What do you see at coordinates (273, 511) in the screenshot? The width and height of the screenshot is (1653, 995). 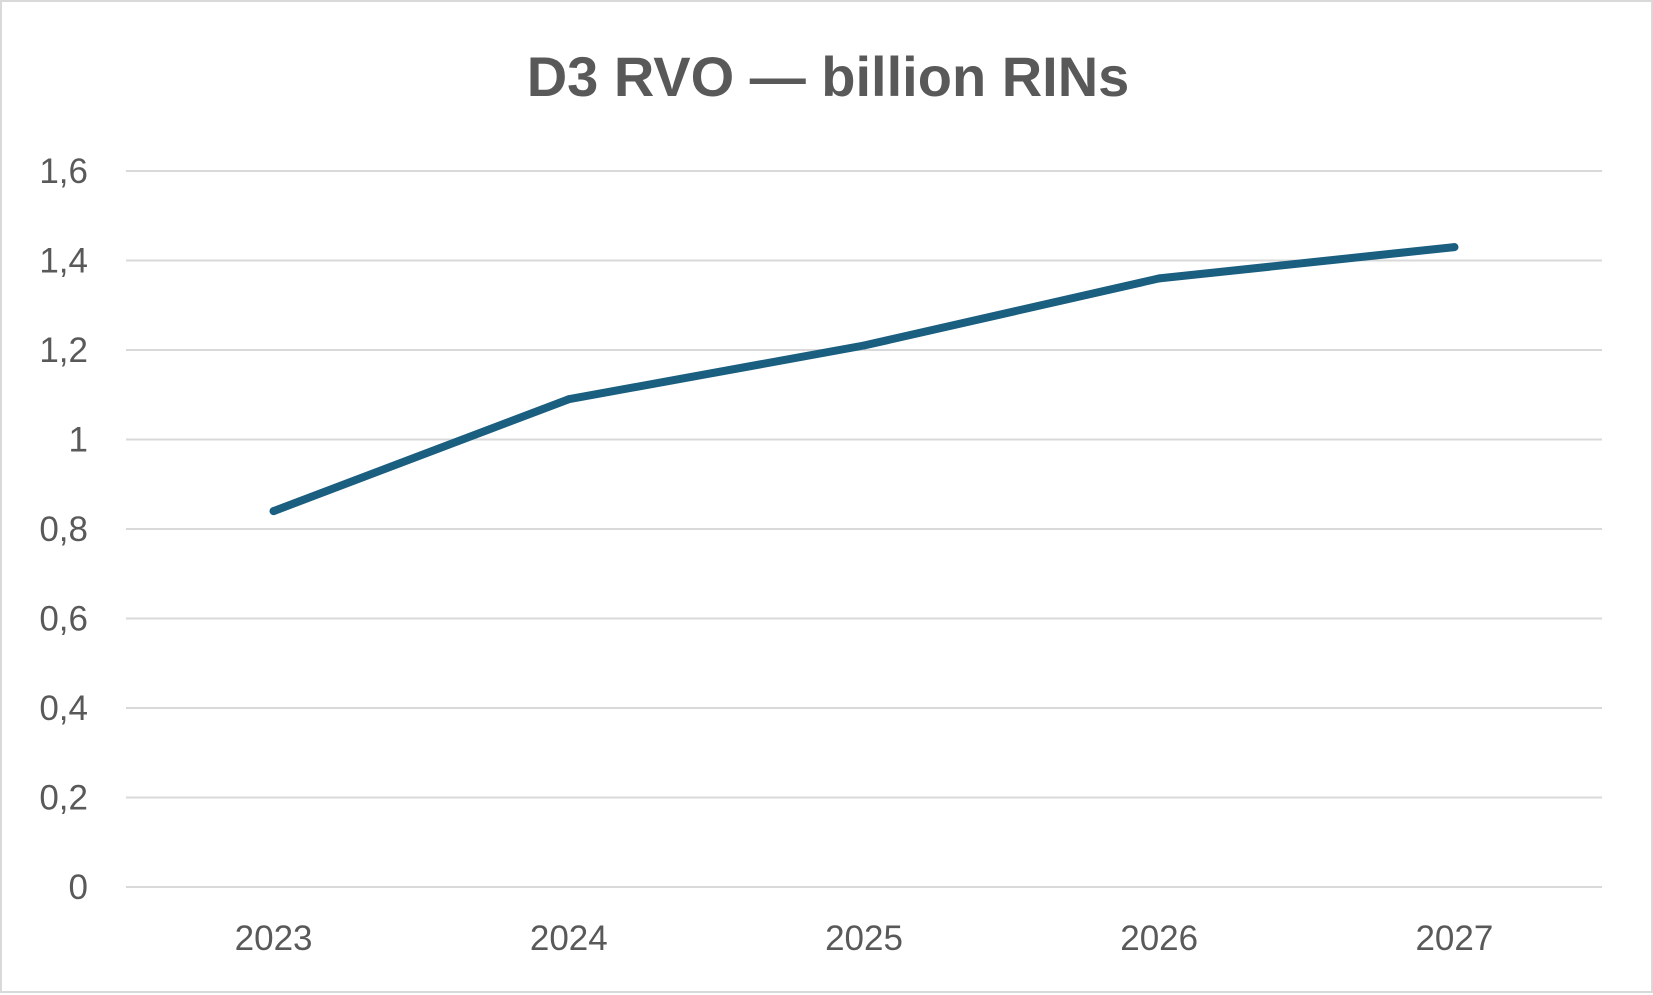 I see `data-point-2023` at bounding box center [273, 511].